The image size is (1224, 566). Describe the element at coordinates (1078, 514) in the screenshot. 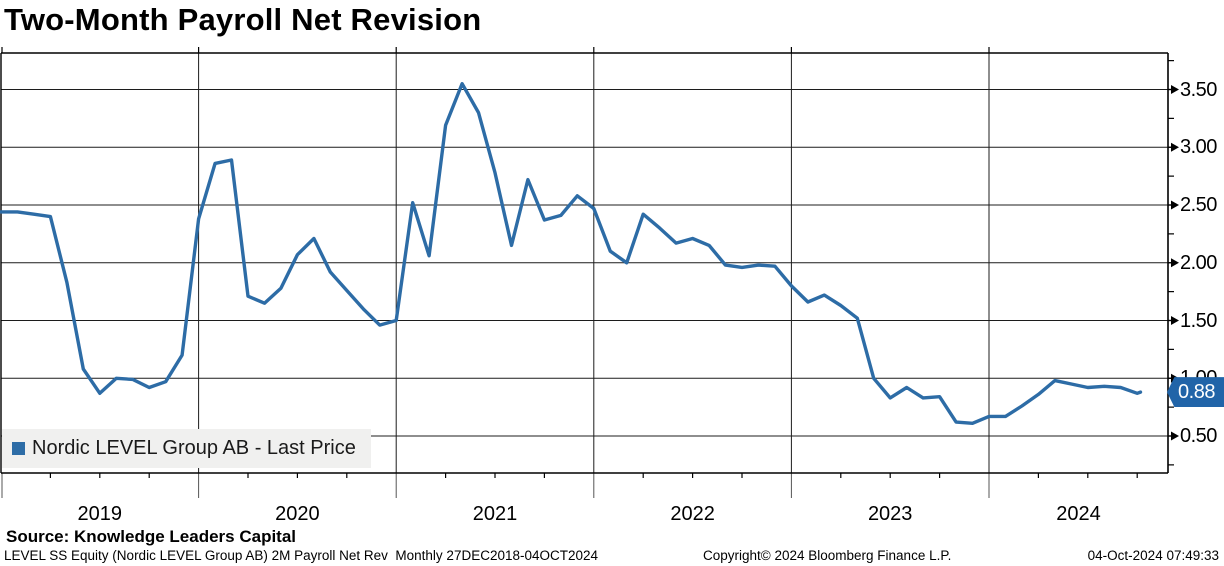

I see `x-year-label: 2024` at that location.